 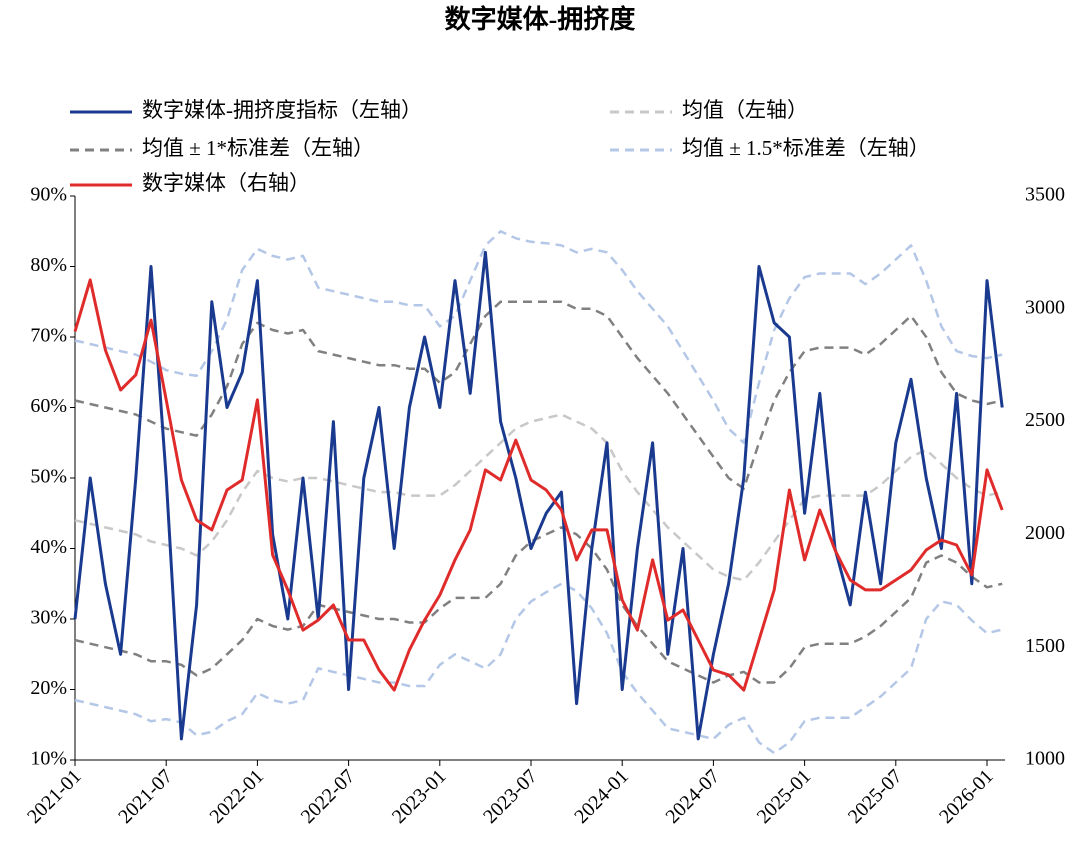 I want to click on x-tick-label: 2025-07, so click(x=875, y=796).